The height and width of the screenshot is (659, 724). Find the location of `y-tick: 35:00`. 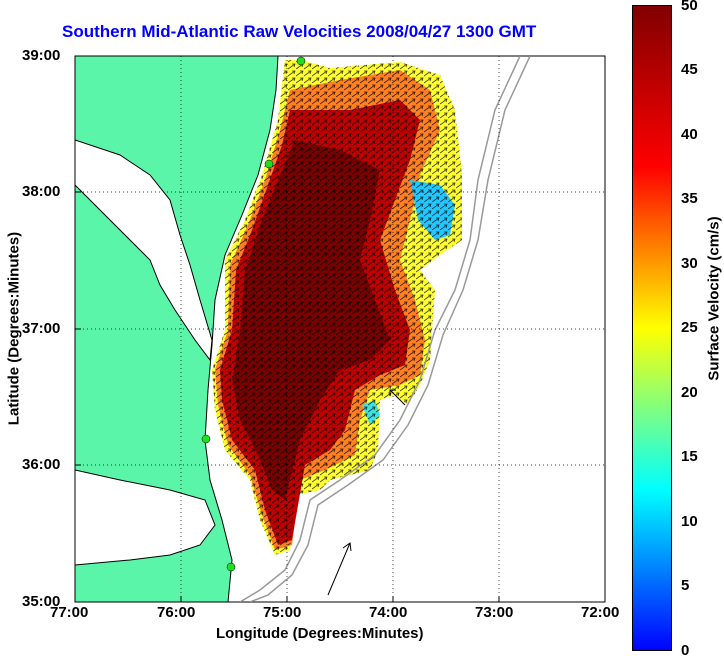

y-tick: 35:00 is located at coordinates (41, 601).